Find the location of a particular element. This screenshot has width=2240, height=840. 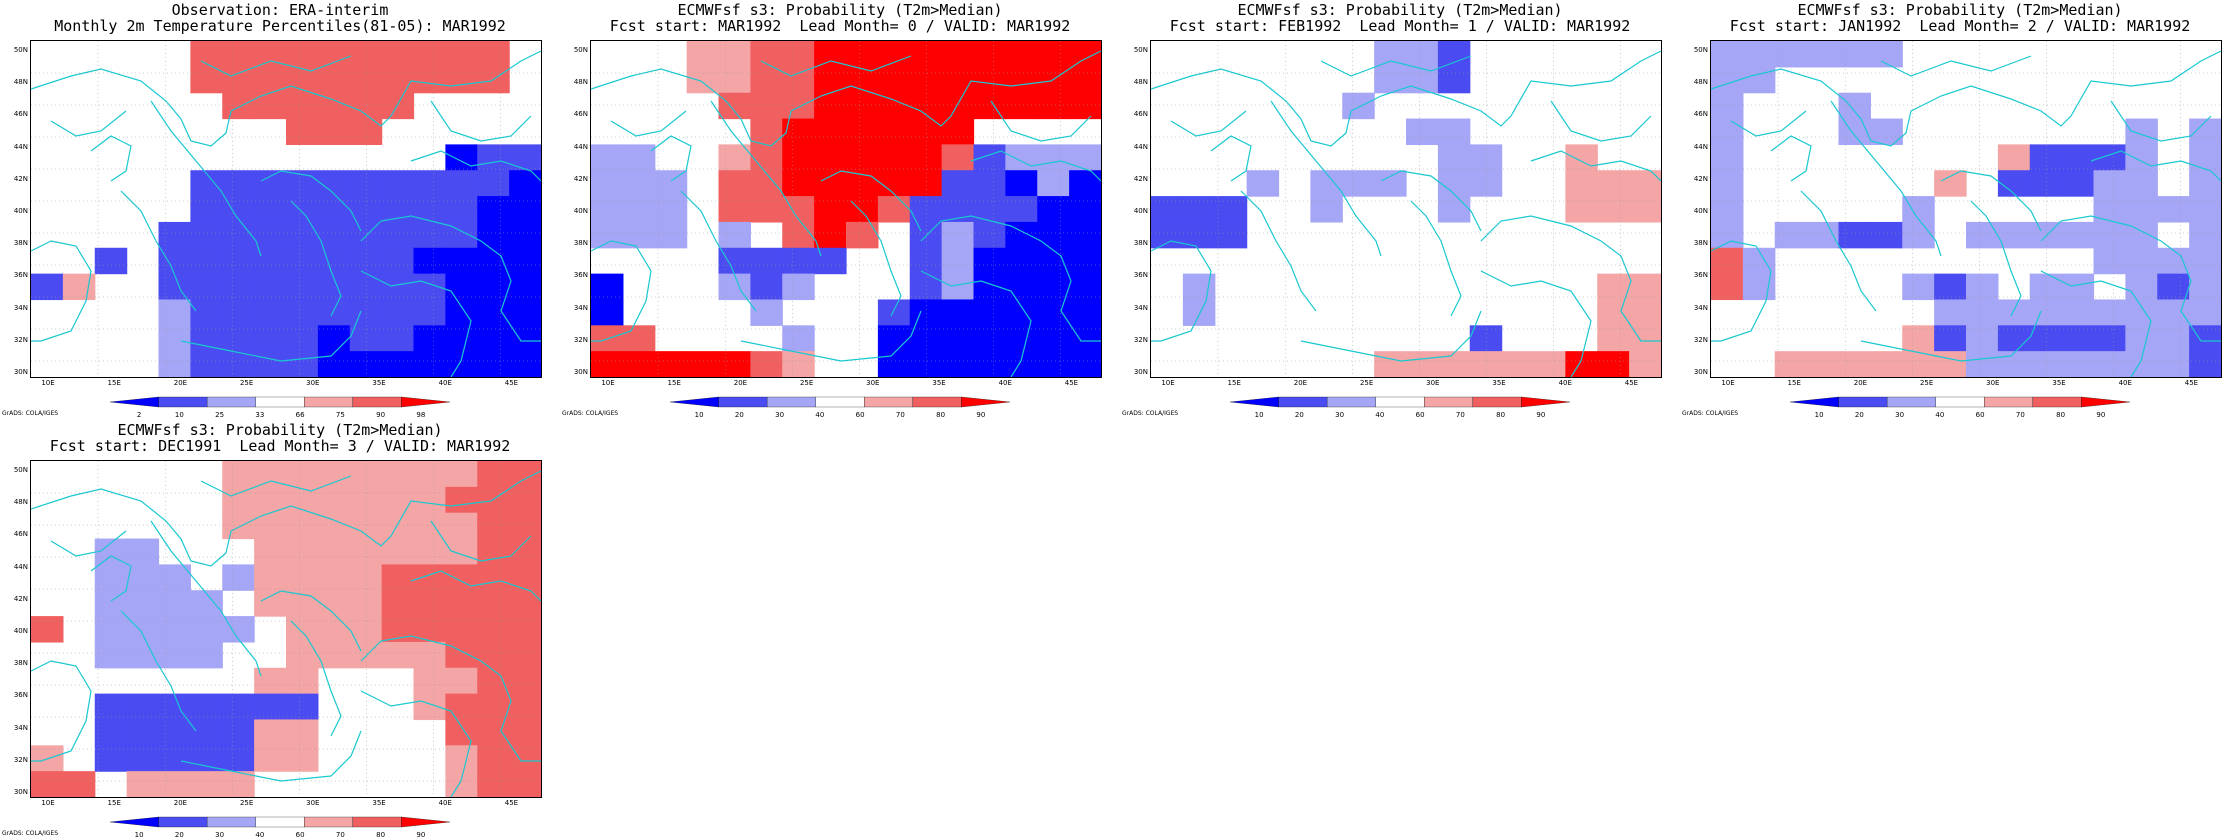

colorbar-label: 66 is located at coordinates (300, 415).